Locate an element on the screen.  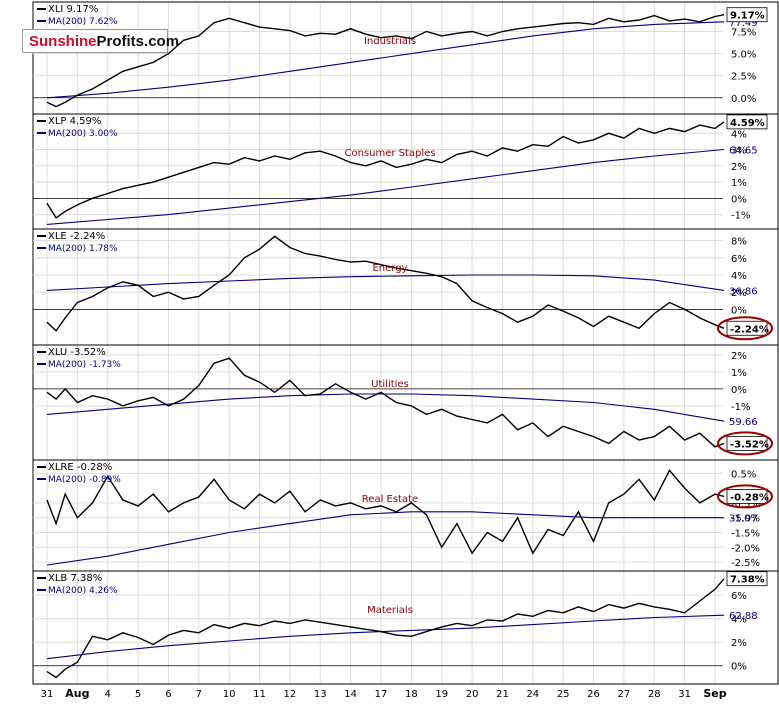
y-tick-label: 8% is located at coordinates (739, 242).